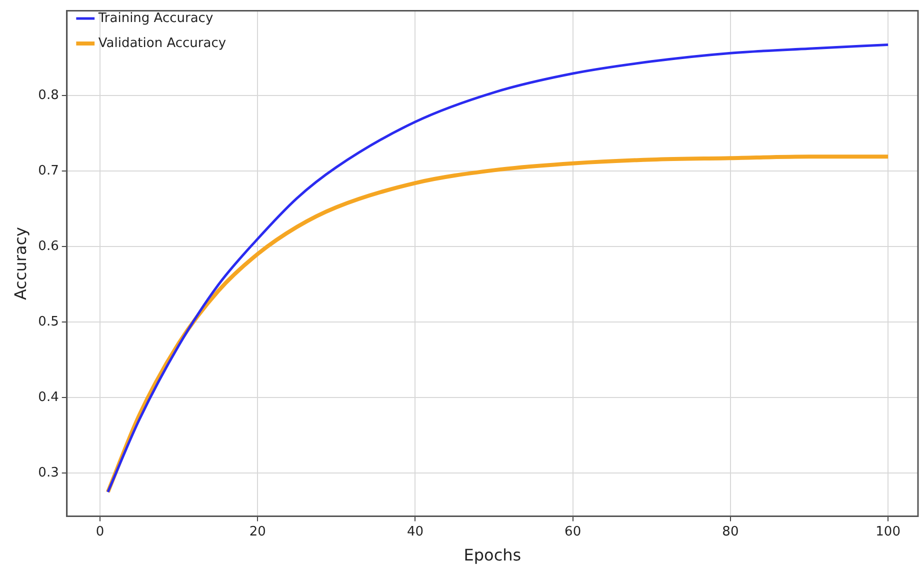  What do you see at coordinates (888, 532) in the screenshot?
I see `x-tick-label: 100` at bounding box center [888, 532].